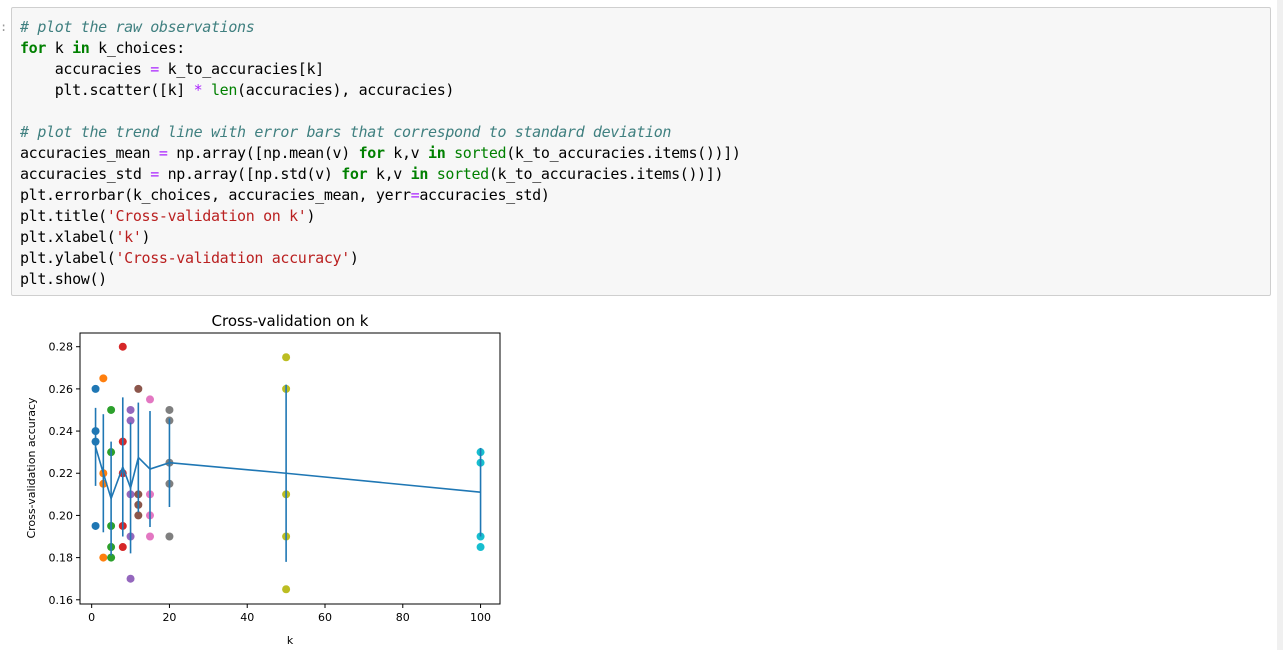 The image size is (1283, 654). I want to click on code-token: np.array([np.std(v), so click(250, 174).